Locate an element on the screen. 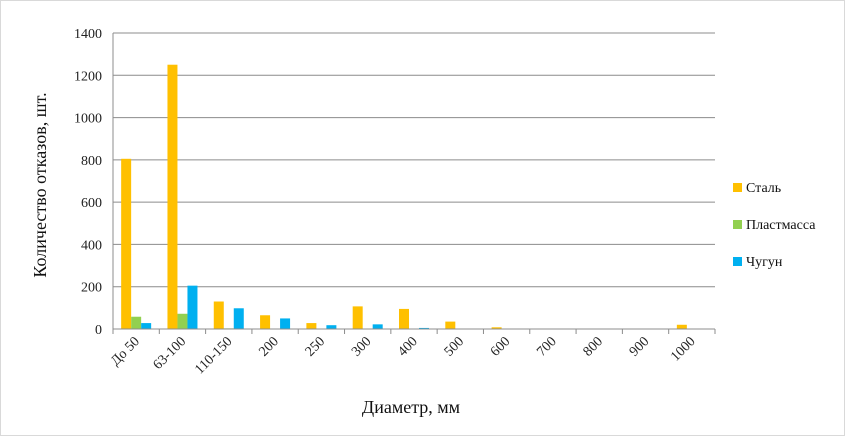  x-tick-label: 600 is located at coordinates (500, 346).